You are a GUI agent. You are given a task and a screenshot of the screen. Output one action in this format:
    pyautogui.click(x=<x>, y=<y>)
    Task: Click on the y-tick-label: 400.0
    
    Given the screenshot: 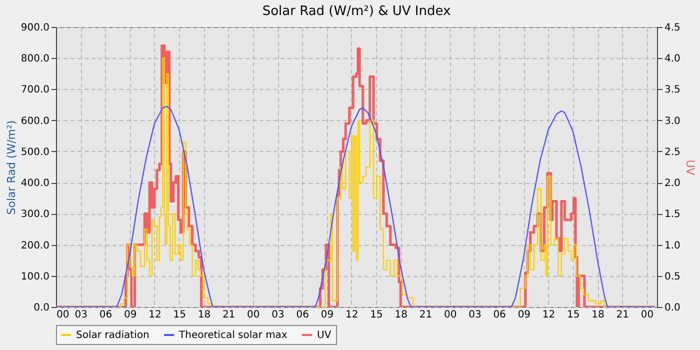 What is the action you would take?
    pyautogui.click(x=35, y=184)
    